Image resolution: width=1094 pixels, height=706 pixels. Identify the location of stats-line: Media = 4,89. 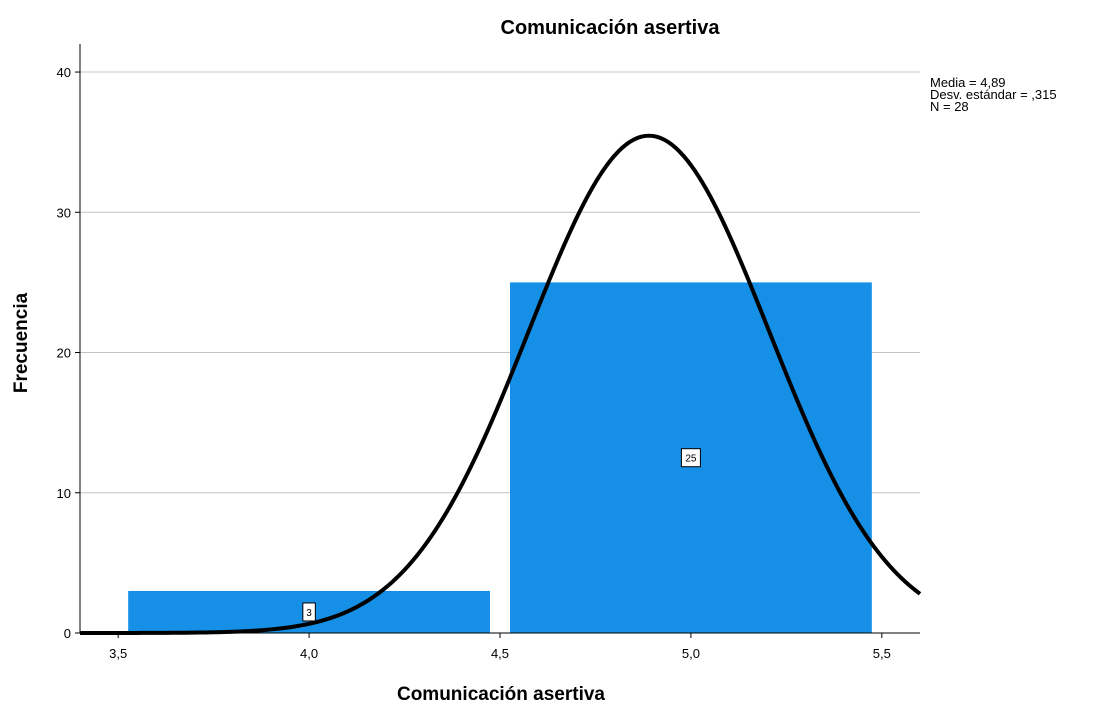
(968, 82).